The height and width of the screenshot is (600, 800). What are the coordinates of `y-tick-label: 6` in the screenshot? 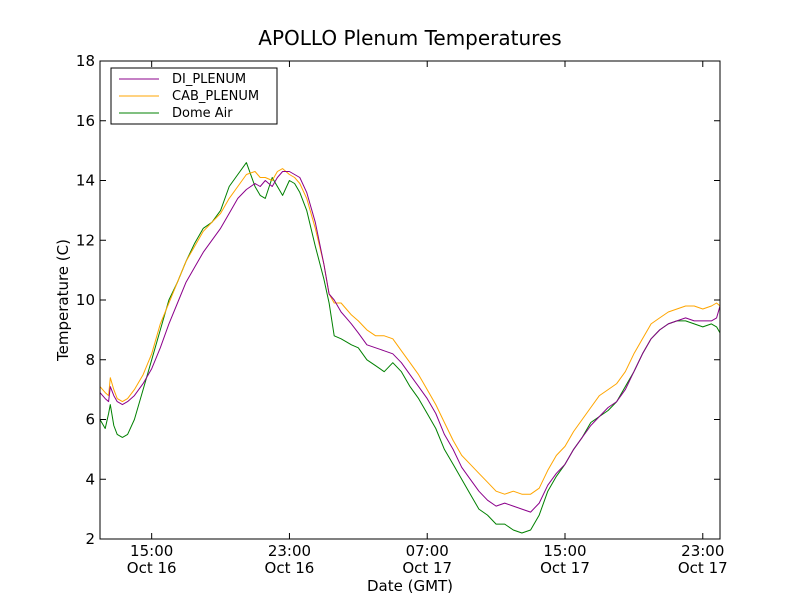 It's located at (90, 420).